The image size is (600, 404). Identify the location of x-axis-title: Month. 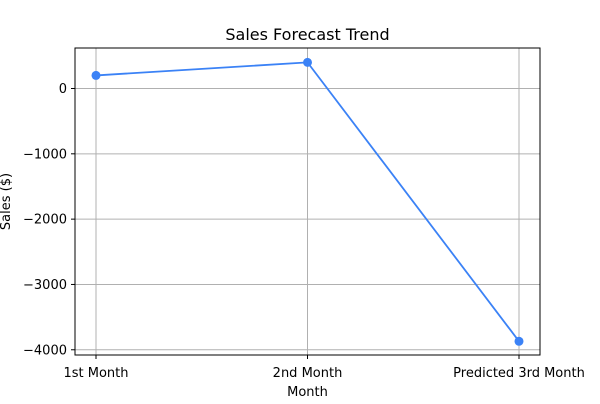
(307, 392).